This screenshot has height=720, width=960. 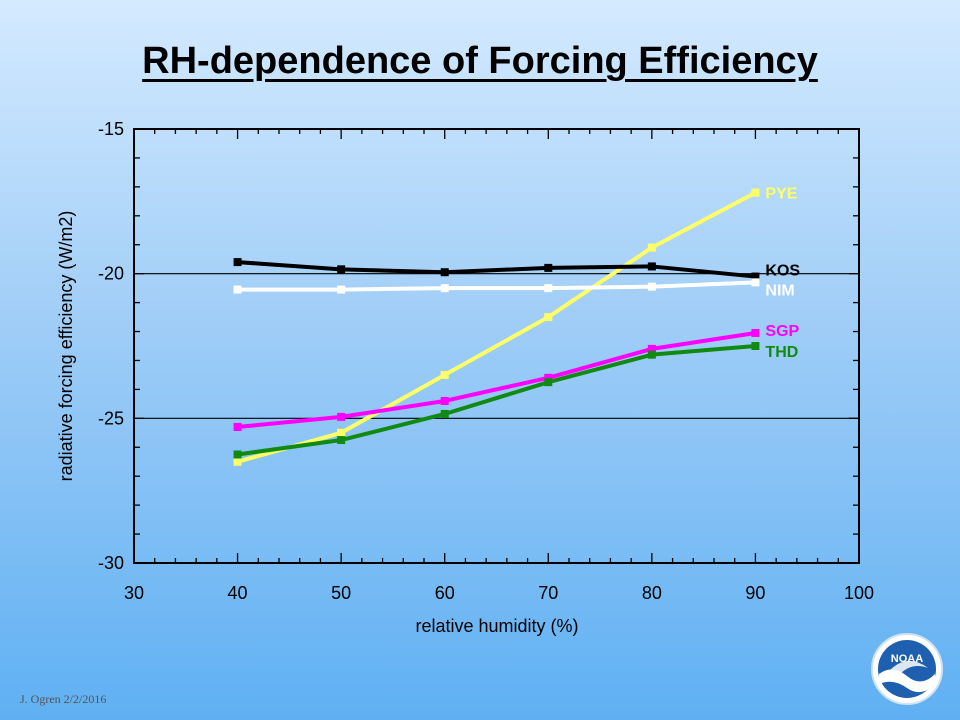 I want to click on footer-credit: J. Ogren 2/2/2016, so click(x=63, y=699).